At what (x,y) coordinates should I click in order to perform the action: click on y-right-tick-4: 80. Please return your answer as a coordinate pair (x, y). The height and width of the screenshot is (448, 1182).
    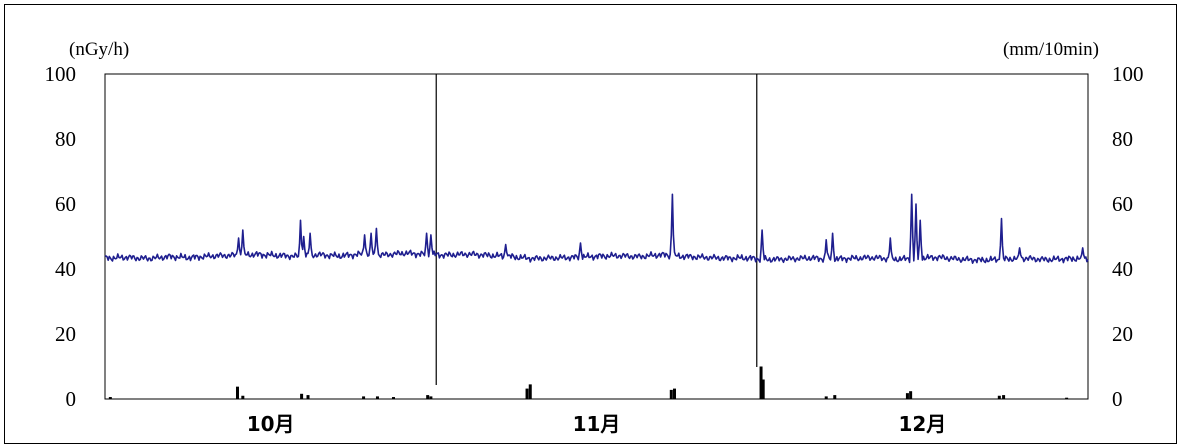
    Looking at the image, I should click on (1122, 139).